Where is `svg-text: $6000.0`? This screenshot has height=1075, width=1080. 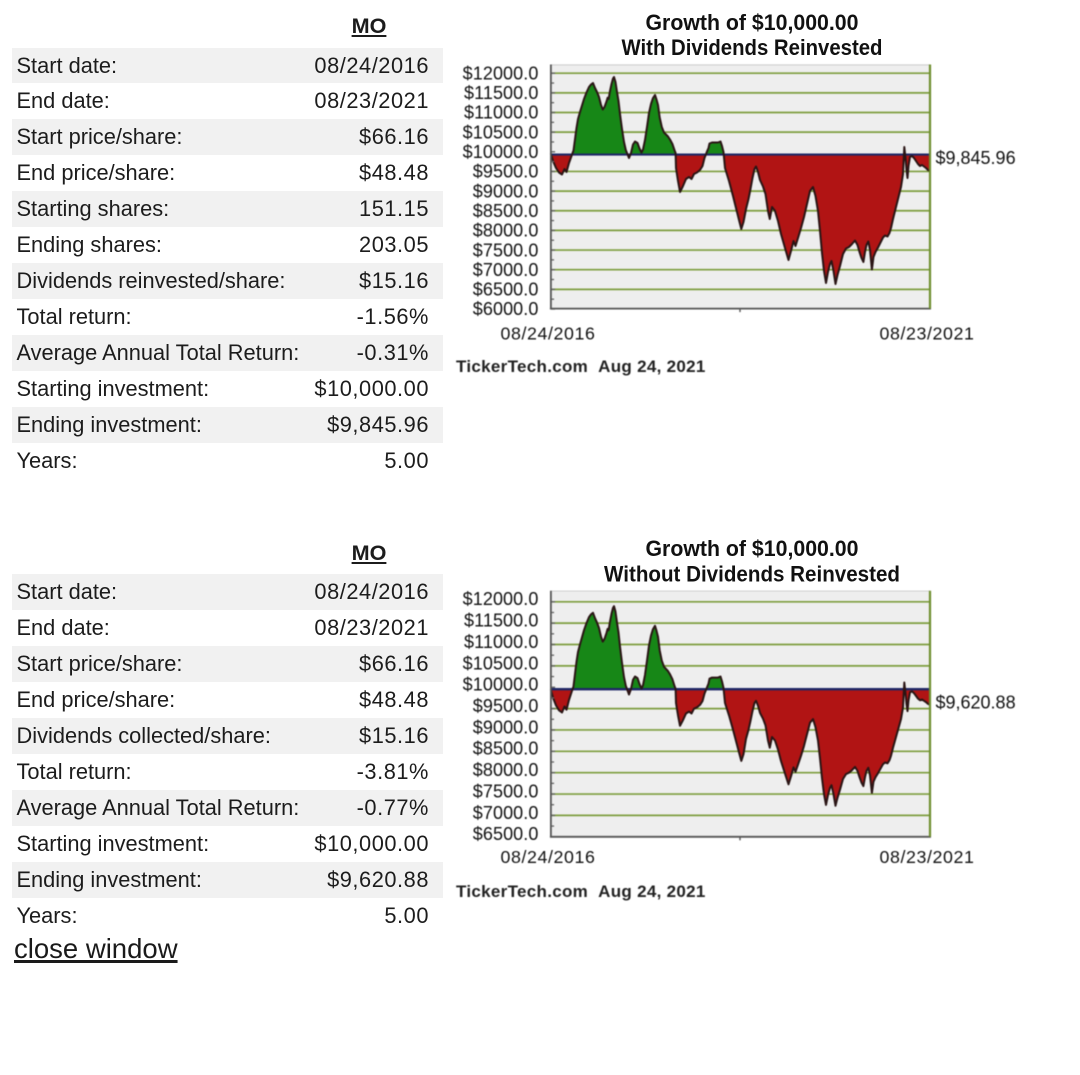
svg-text: $6000.0 is located at coordinates (506, 309).